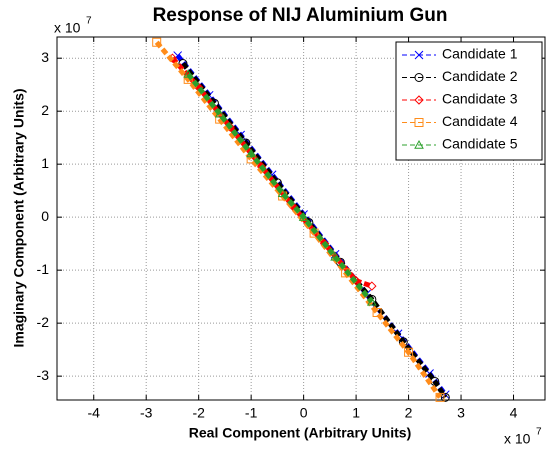  I want to click on x-tick-label: 1, so click(356, 413).